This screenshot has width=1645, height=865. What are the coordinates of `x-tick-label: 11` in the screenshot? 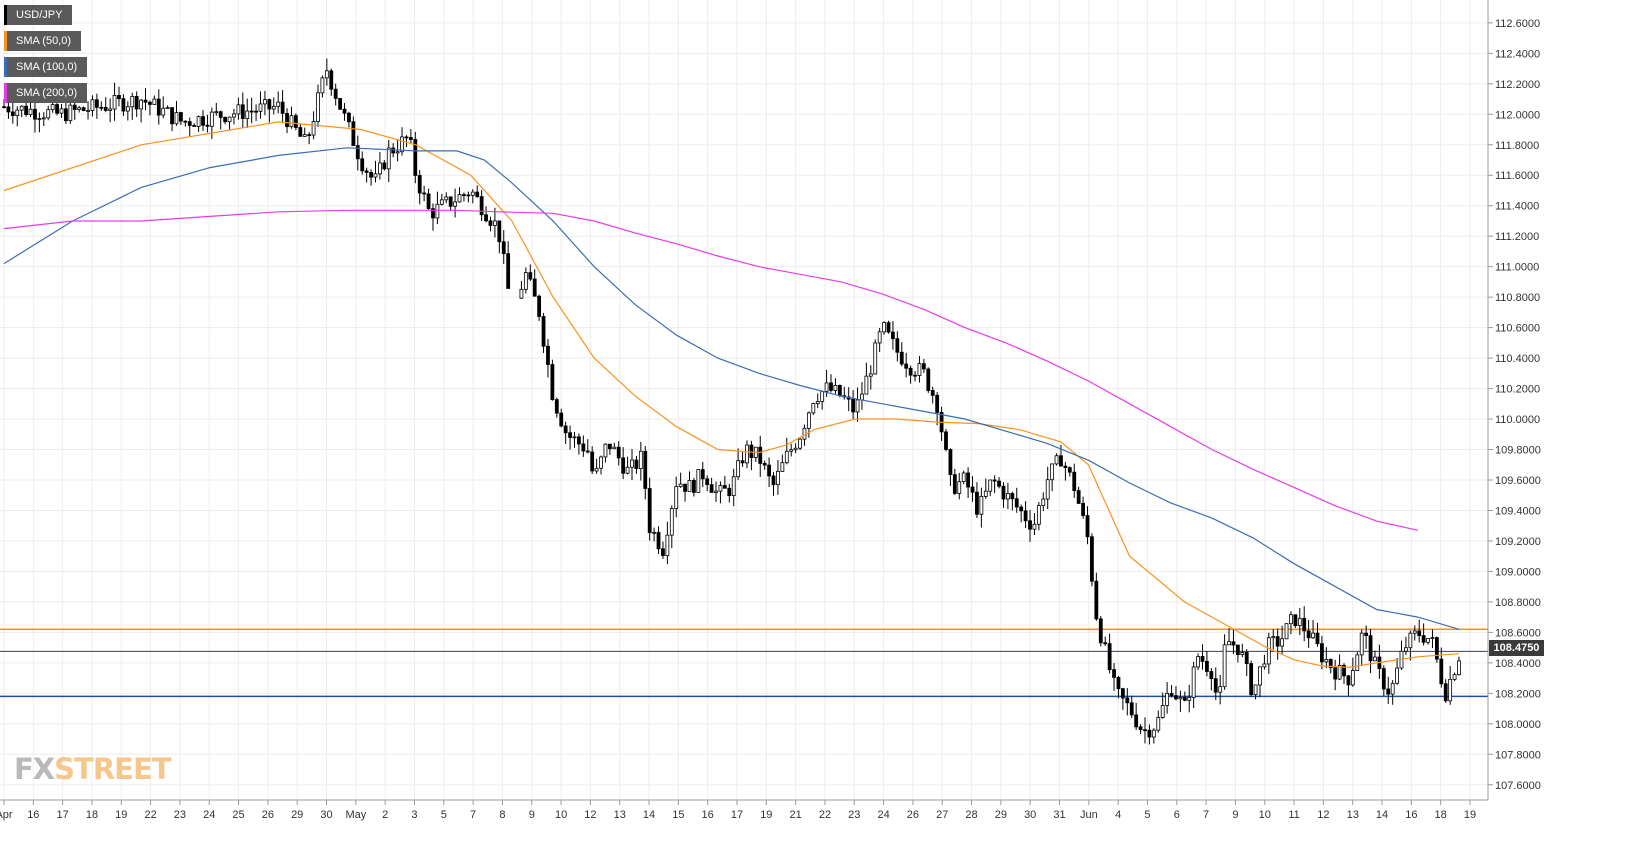 It's located at (1293, 815).